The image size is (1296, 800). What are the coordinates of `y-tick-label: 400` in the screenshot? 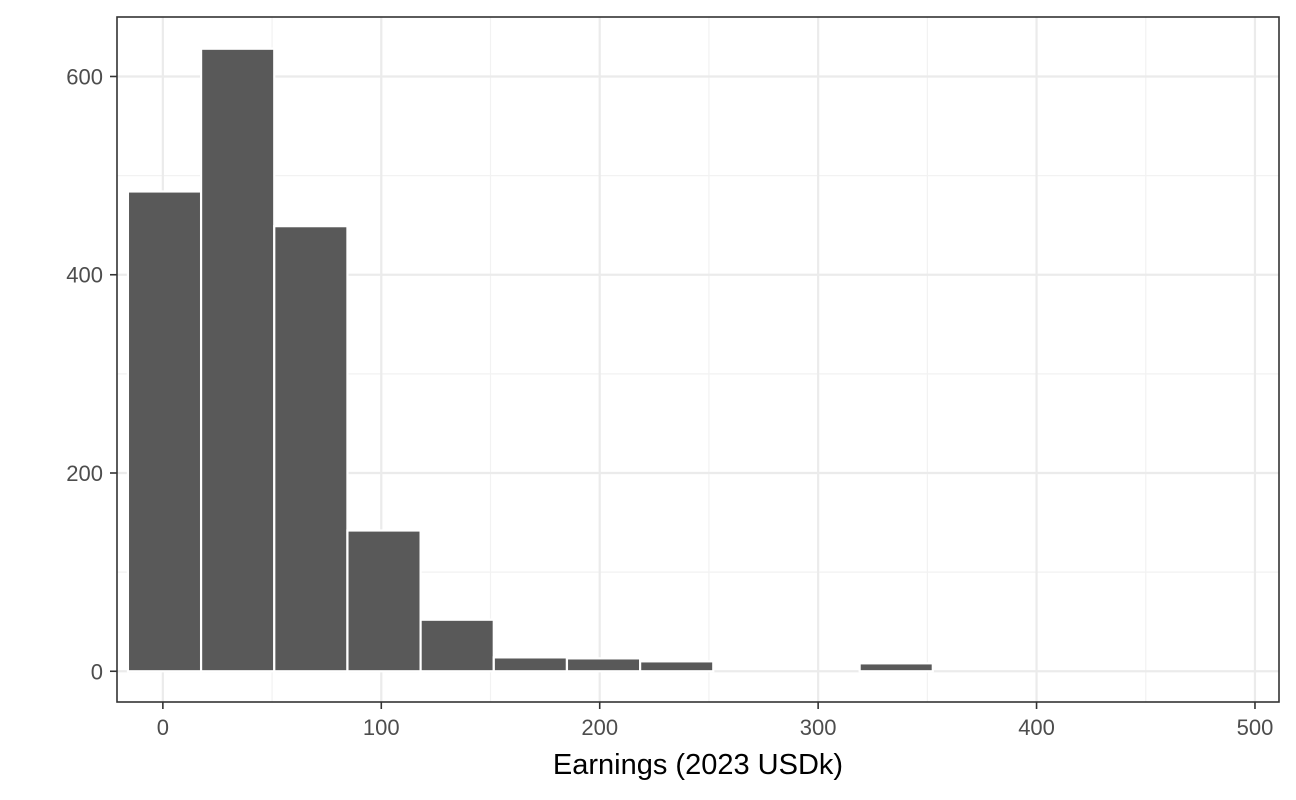 It's located at (84, 275).